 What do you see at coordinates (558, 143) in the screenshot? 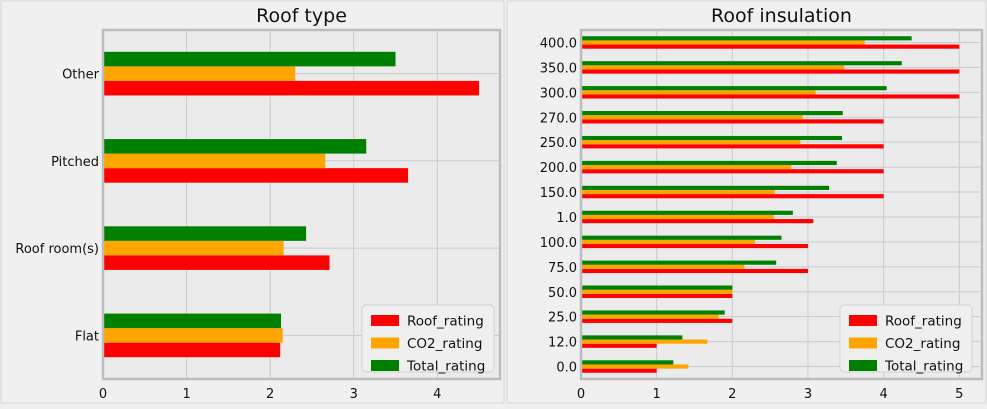
I see `y-tick-label: 250.0` at bounding box center [558, 143].